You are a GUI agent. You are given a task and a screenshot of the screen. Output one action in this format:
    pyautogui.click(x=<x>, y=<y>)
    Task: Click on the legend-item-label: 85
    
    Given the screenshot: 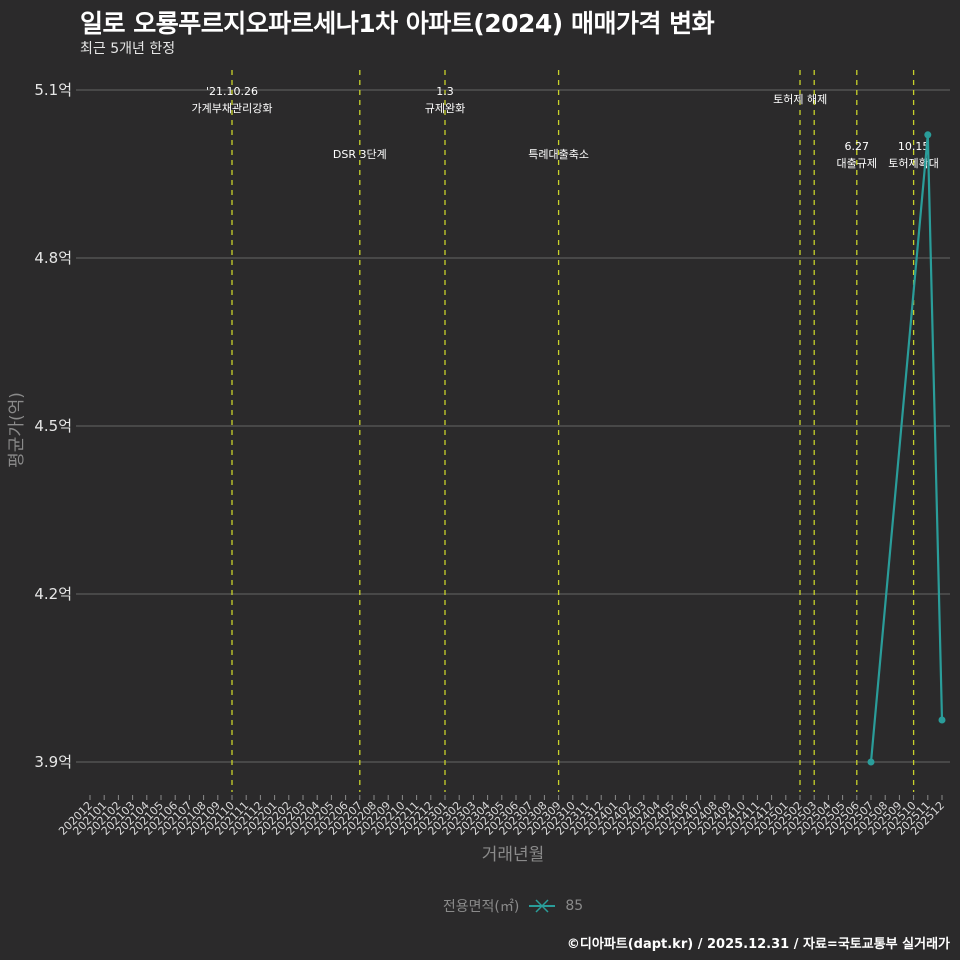 What is the action you would take?
    pyautogui.click(x=574, y=906)
    